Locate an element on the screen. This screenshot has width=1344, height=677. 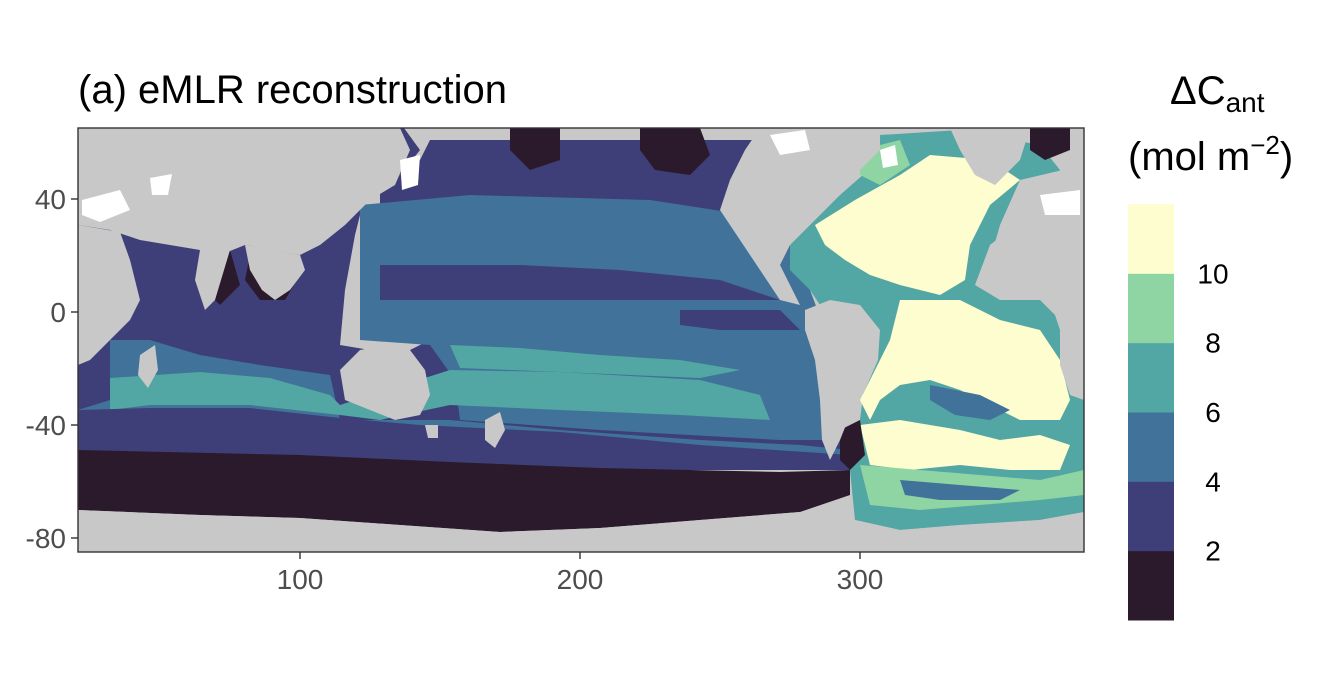
north-atlantic-high-field is located at coordinates (917, 225).